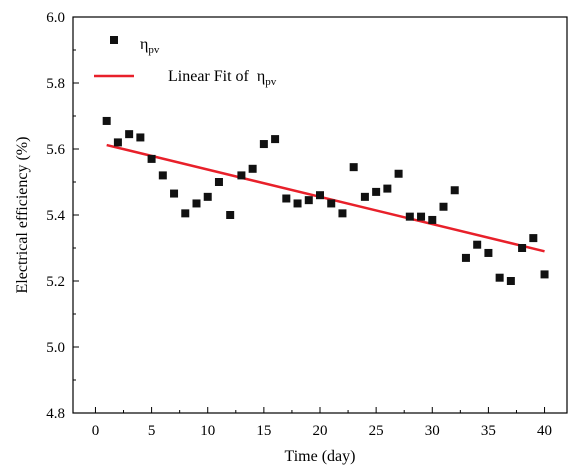 The image size is (573, 472). Describe the element at coordinates (271, 82) in the screenshot. I see `legend-line-subscript: pv` at that location.